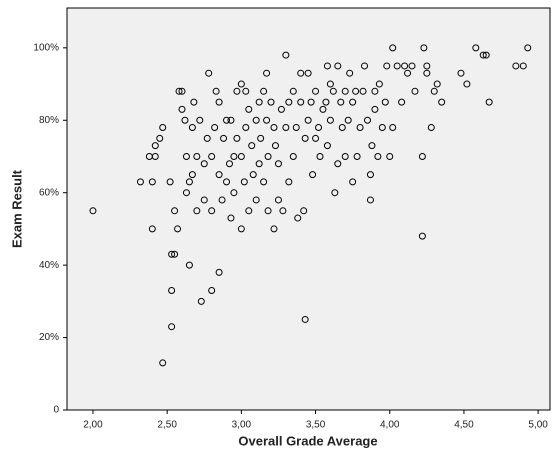 The image size is (558, 454). Describe the element at coordinates (242, 425) in the screenshot. I see `x-tick-label: 3,00` at that location.